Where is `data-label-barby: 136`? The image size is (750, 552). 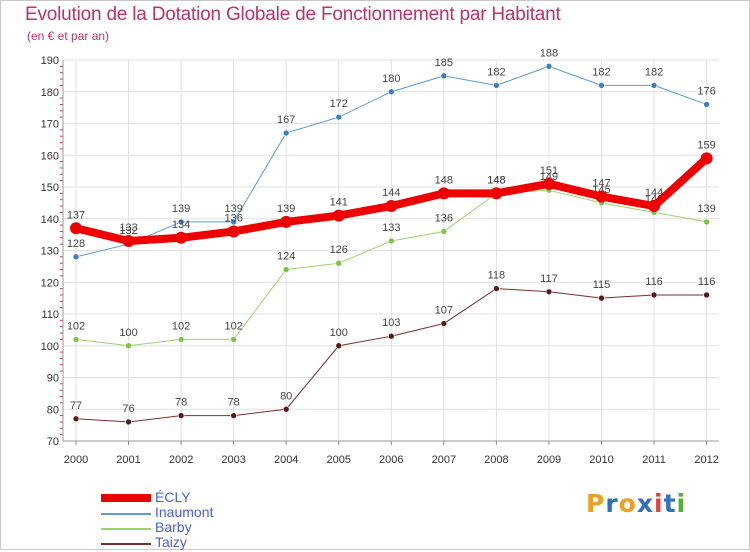 data-label-barby: 136 is located at coordinates (444, 218).